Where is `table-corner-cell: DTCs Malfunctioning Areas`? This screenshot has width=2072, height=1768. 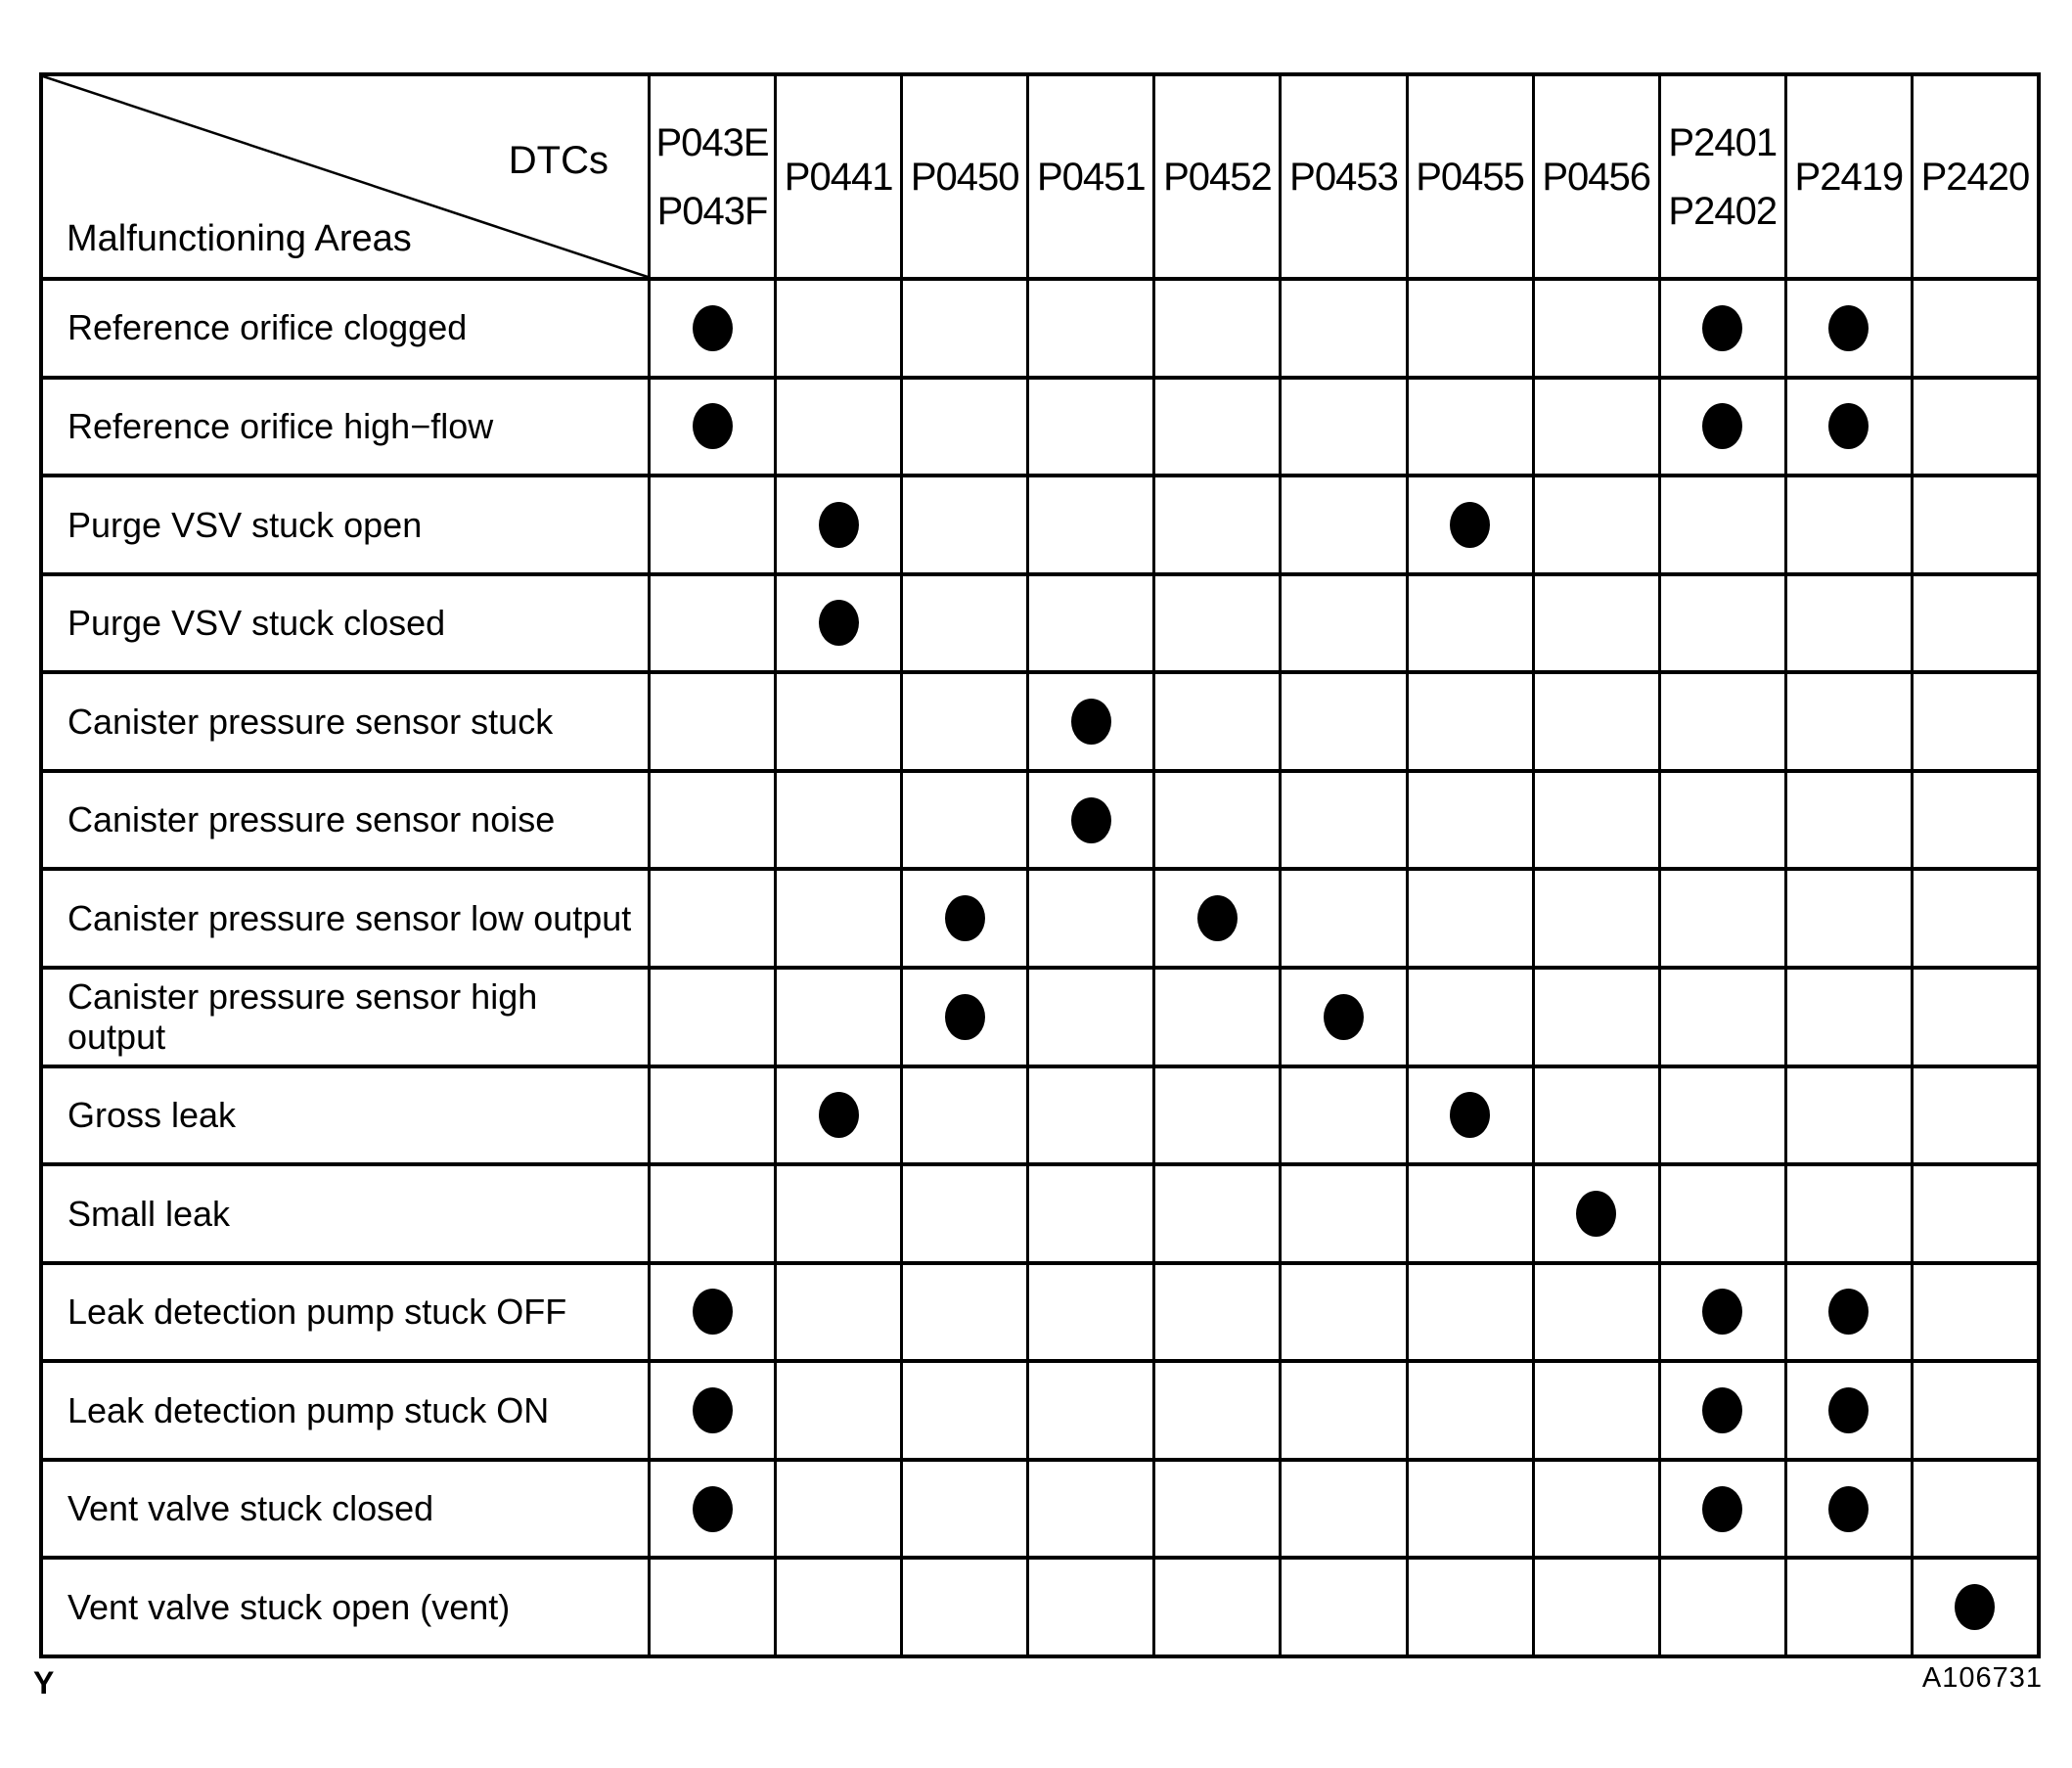
table-corner-cell: DTCs Malfunctioning Areas is located at coordinates (346, 176).